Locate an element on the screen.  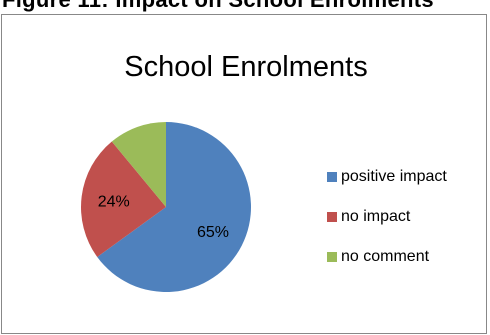
chart-title: School Enrolments is located at coordinates (246, 67).